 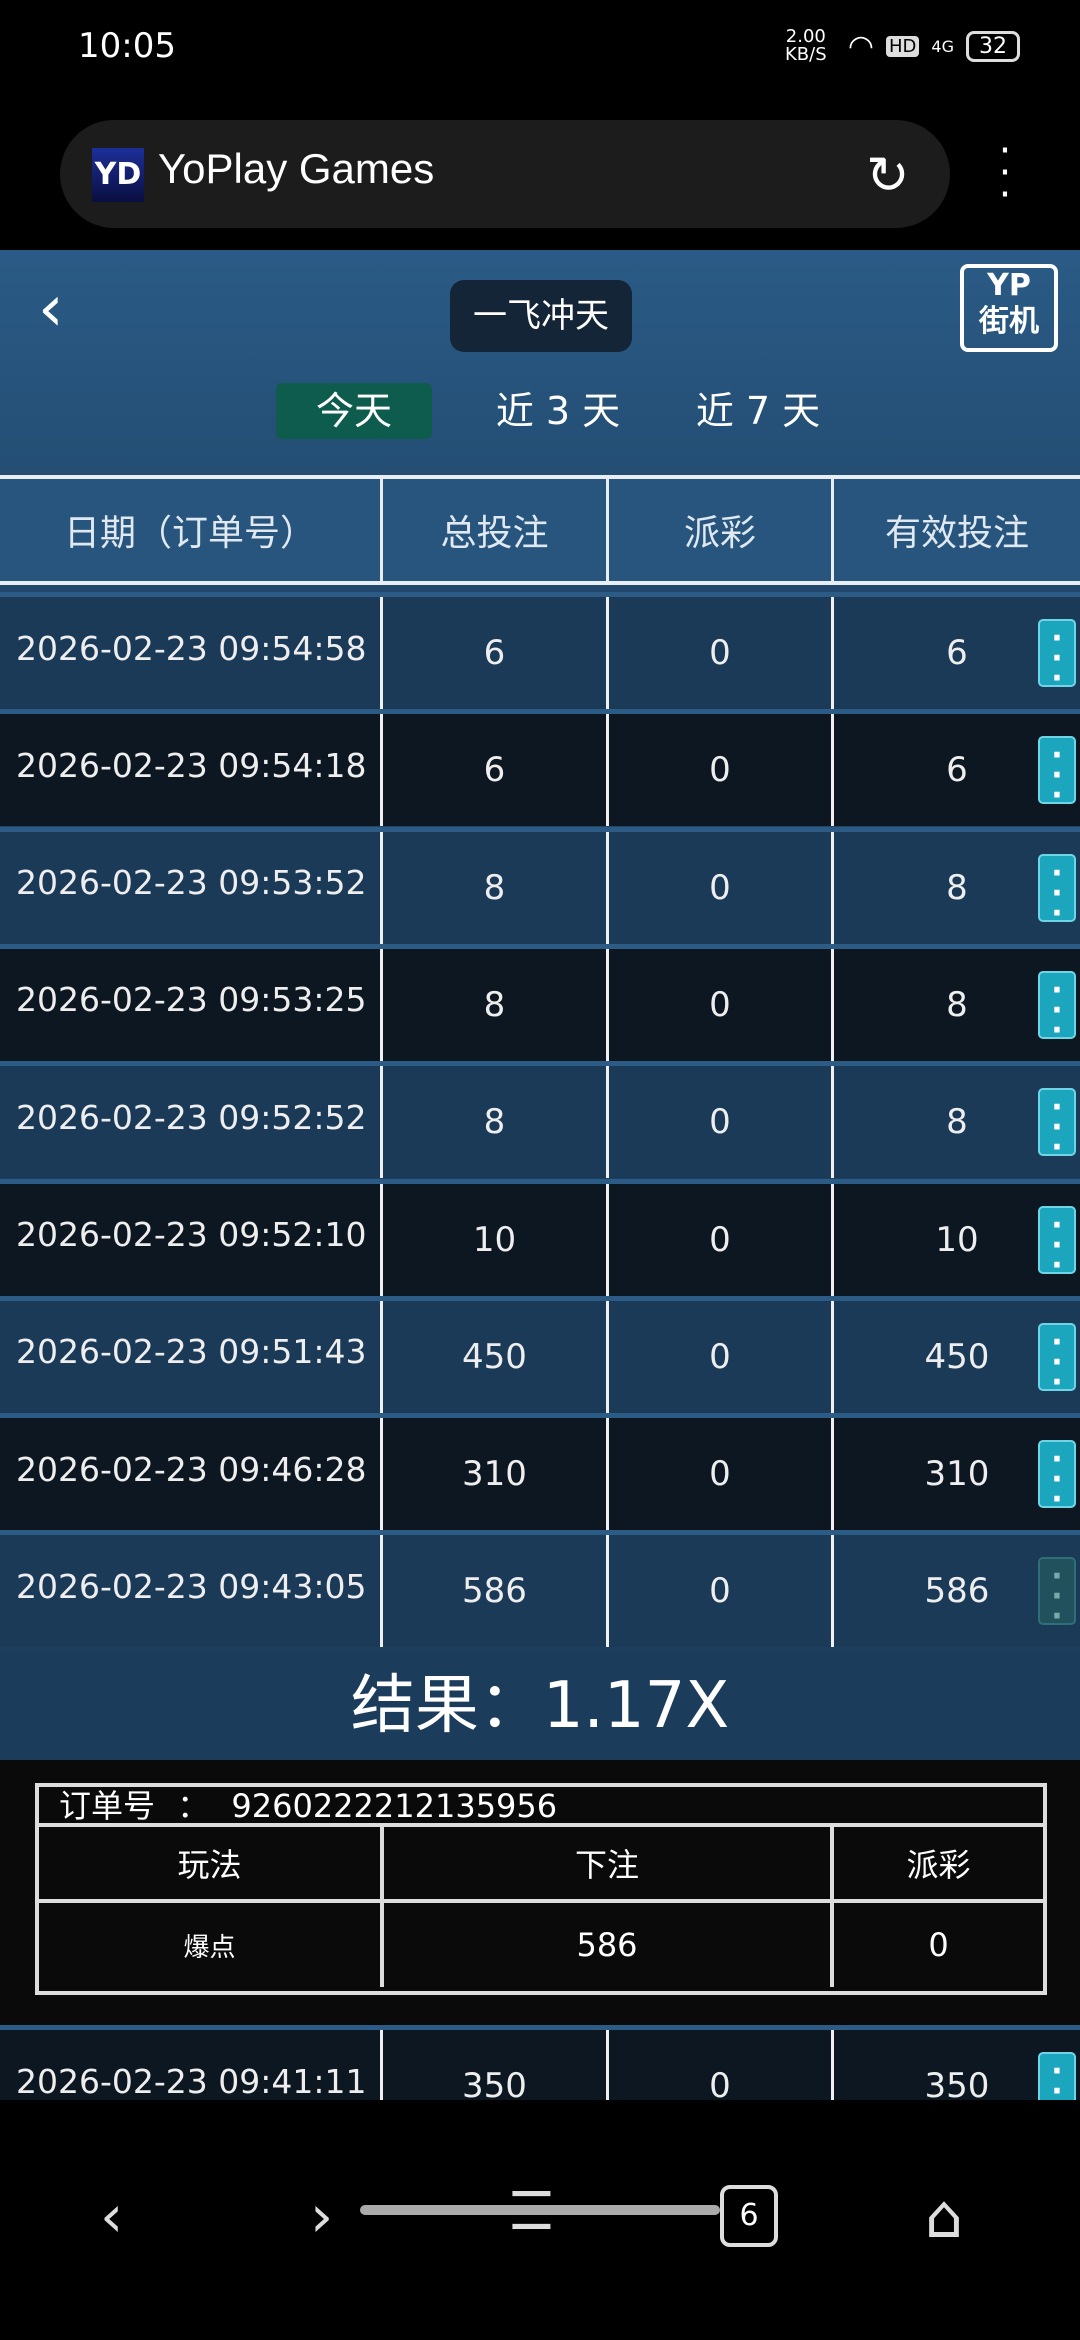 I want to click on table-row: 2026-02-23 09:43:05 586 0 586 · · ·, so click(x=540, y=1589).